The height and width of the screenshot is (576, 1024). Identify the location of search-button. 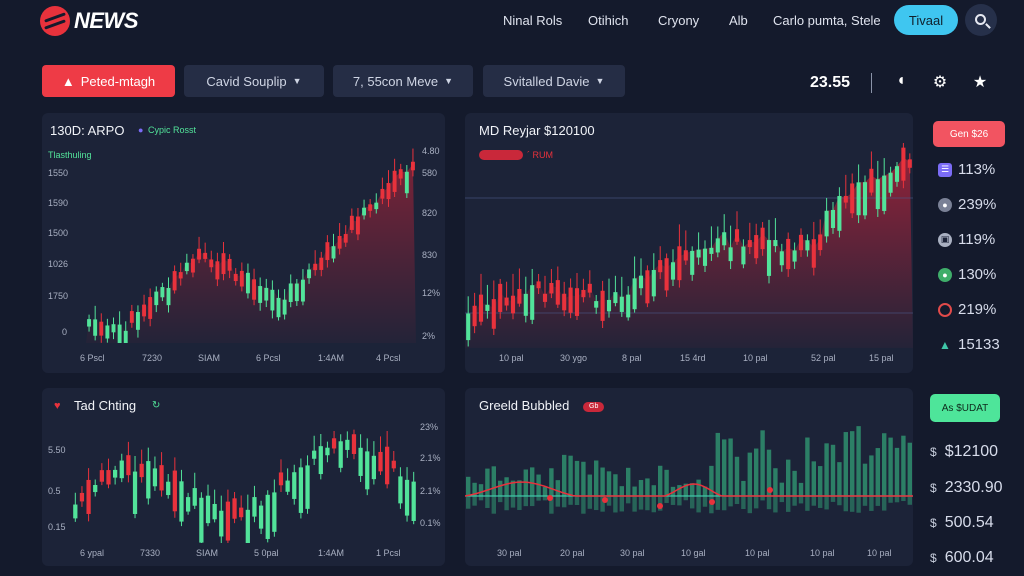
(981, 20).